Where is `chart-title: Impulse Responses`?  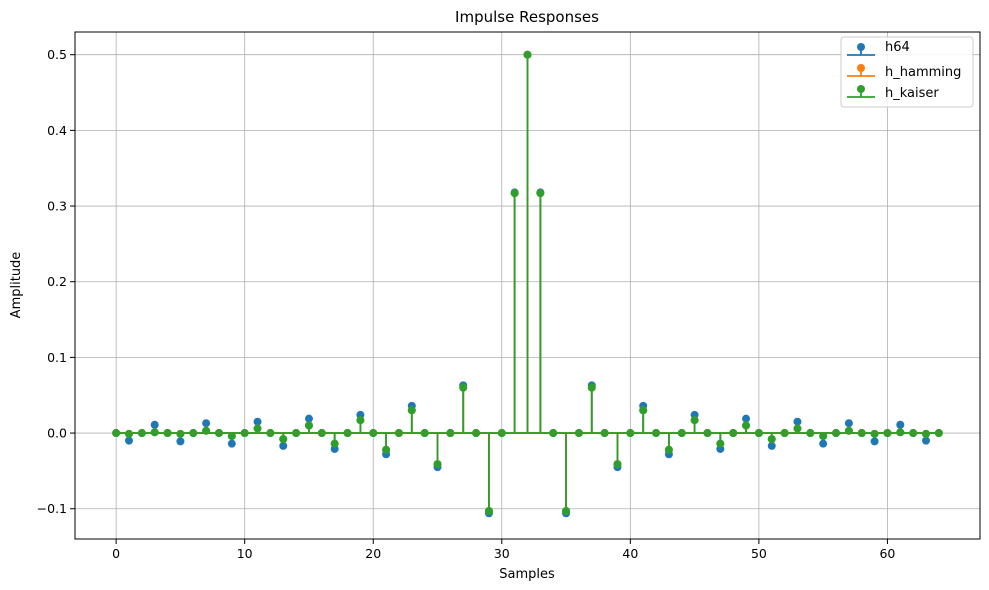 chart-title: Impulse Responses is located at coordinates (527, 17).